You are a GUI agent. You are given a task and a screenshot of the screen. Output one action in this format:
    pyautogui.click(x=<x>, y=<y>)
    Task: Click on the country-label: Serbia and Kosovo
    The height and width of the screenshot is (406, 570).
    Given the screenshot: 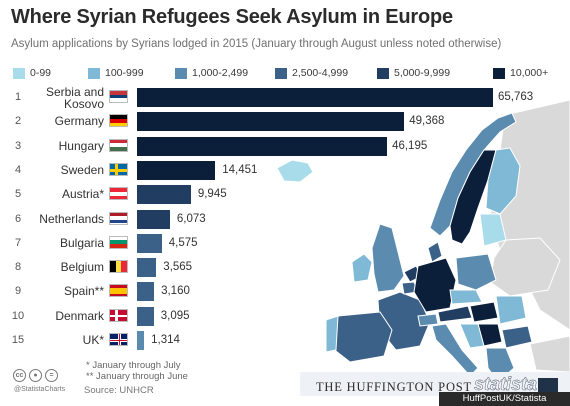 What is the action you would take?
    pyautogui.click(x=74, y=98)
    